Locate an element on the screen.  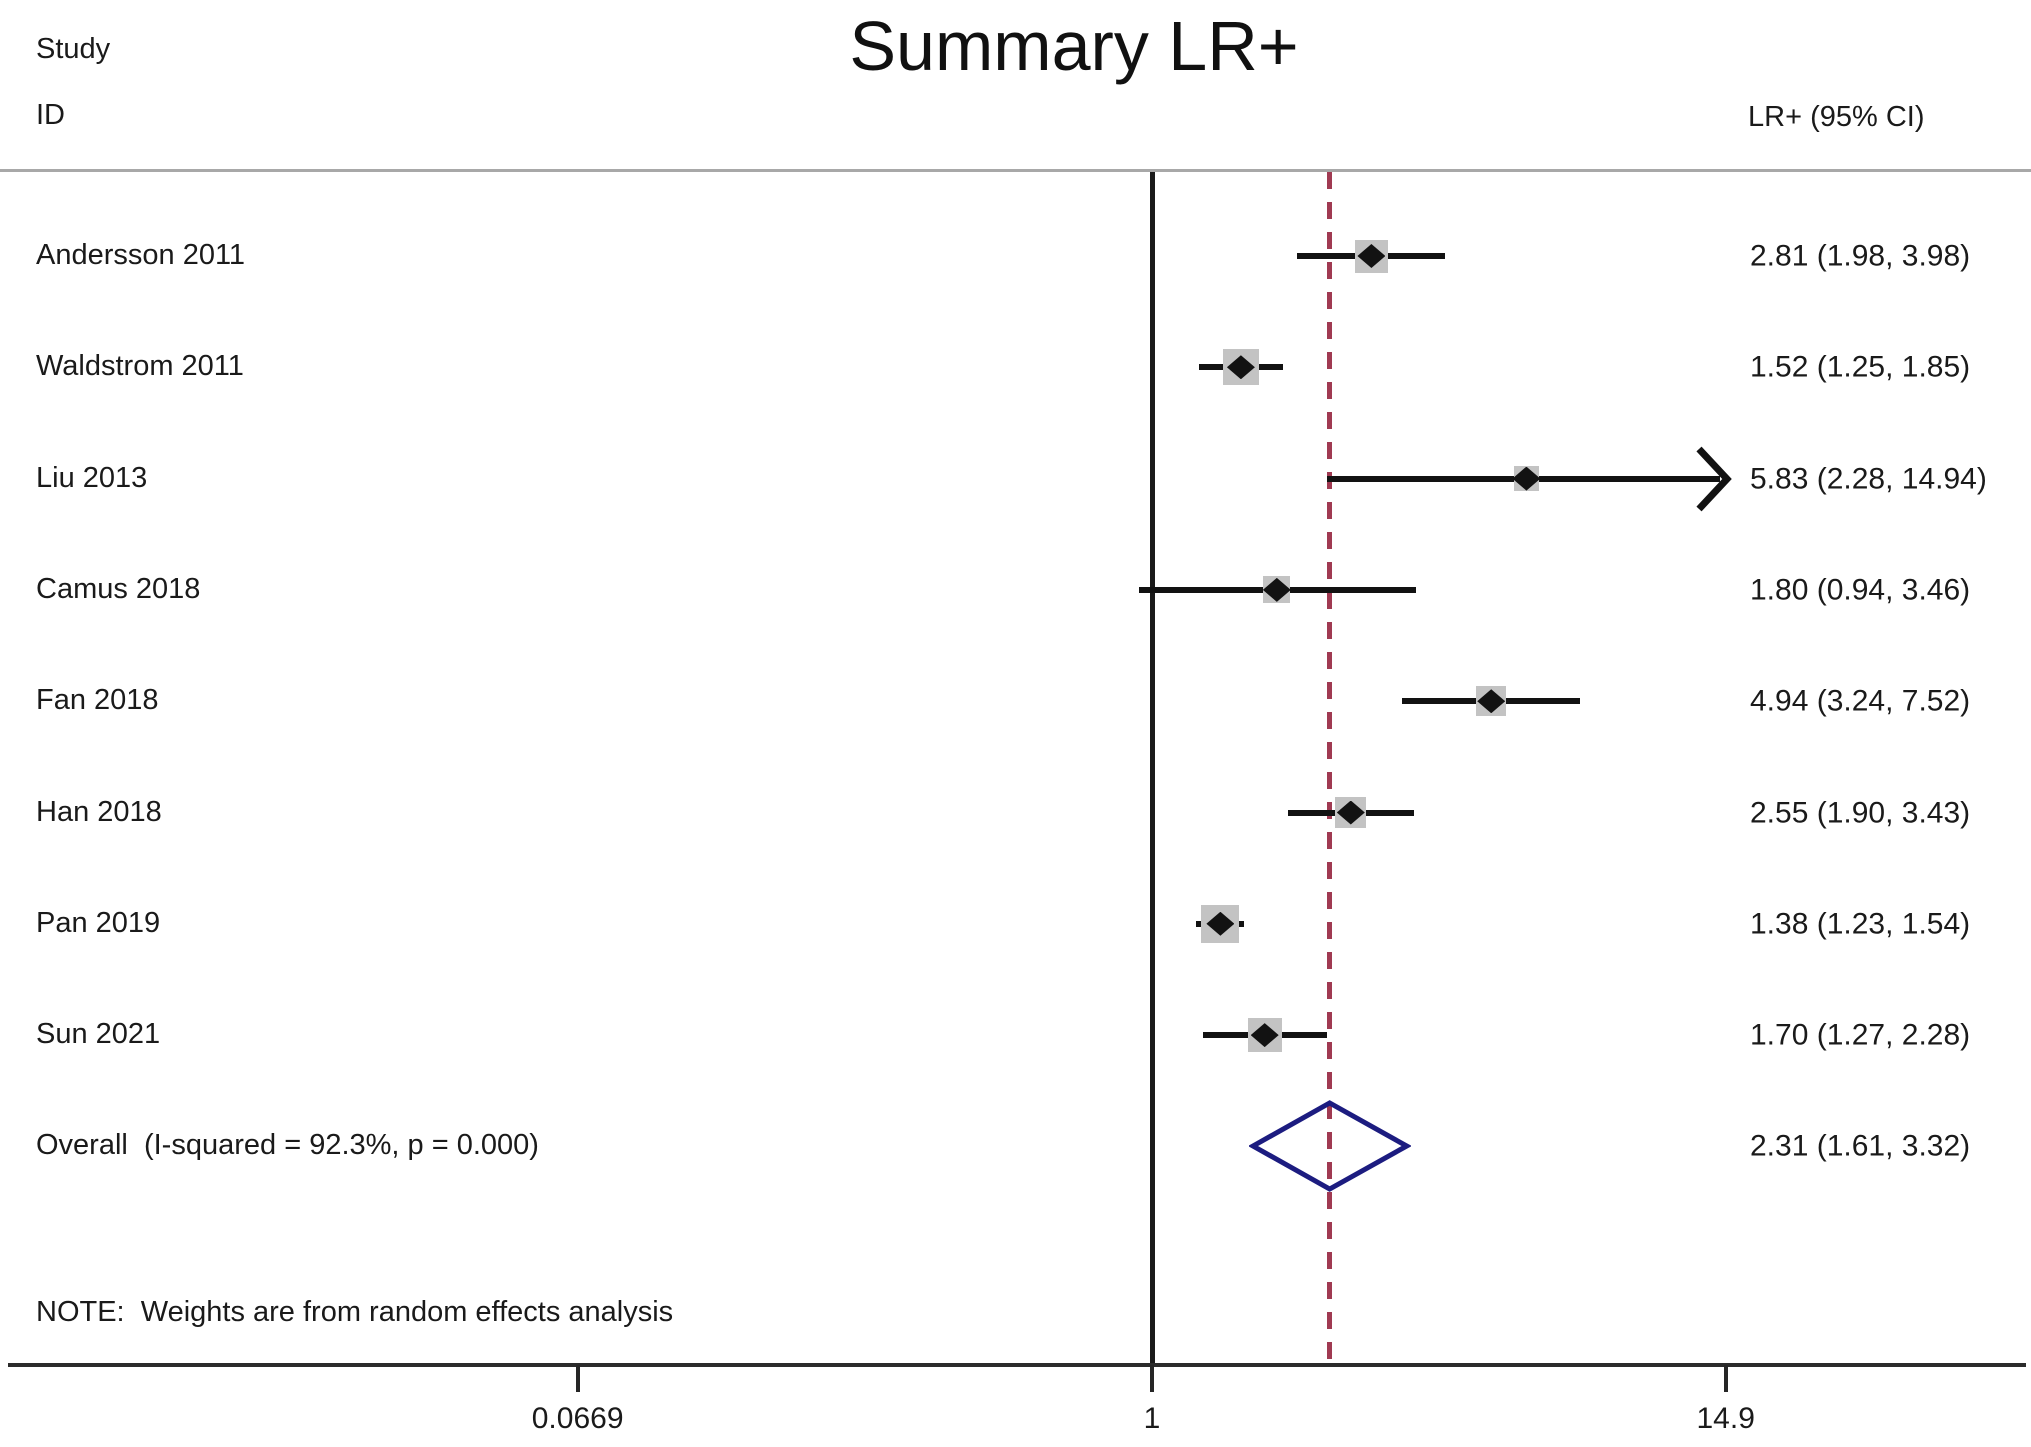
effect-value: 1.70 (1.27, 2.28) is located at coordinates (1860, 1035).